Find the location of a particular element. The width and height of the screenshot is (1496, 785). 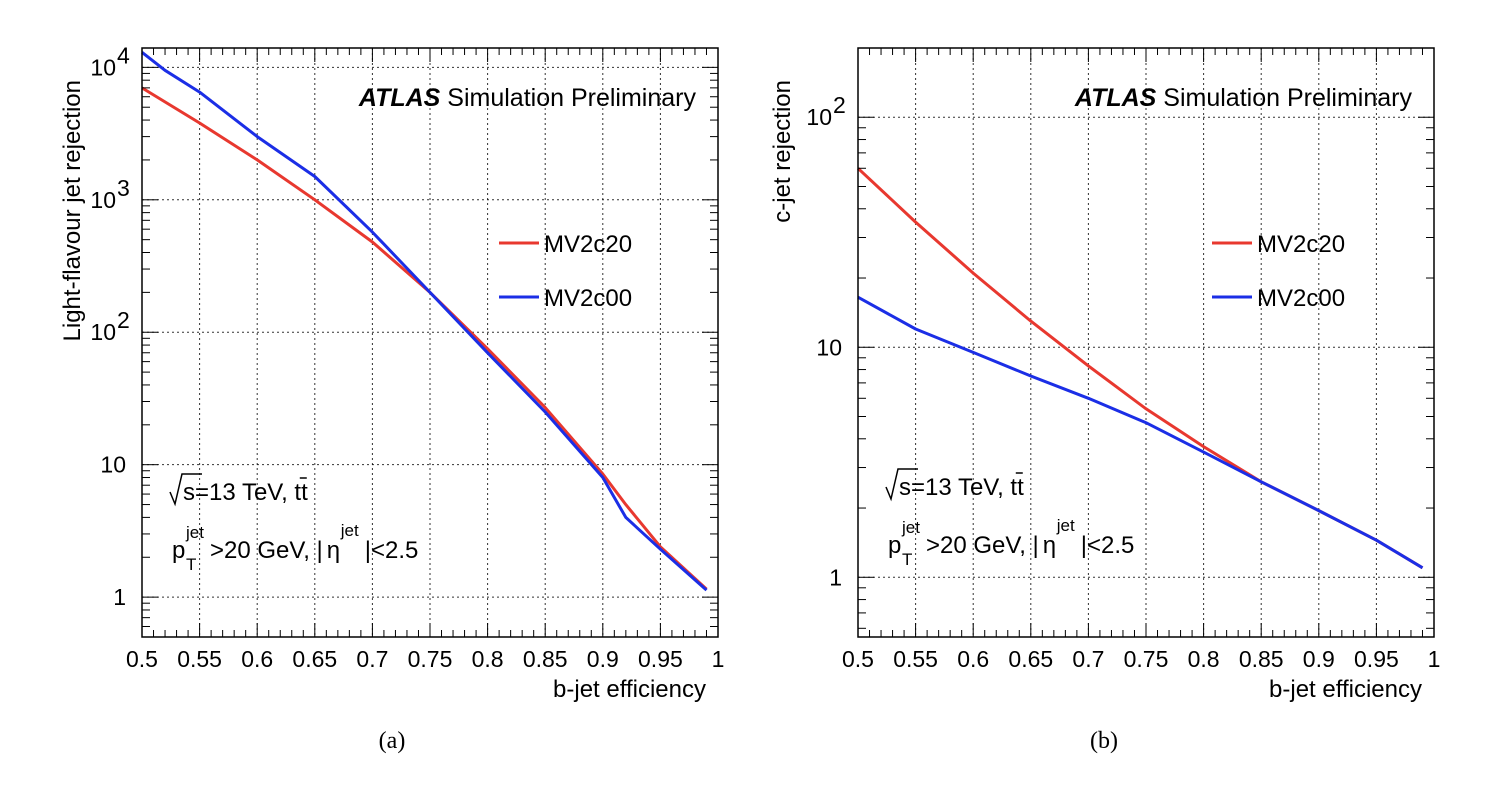

y-tick-exponent: 4 is located at coordinates (123, 55).